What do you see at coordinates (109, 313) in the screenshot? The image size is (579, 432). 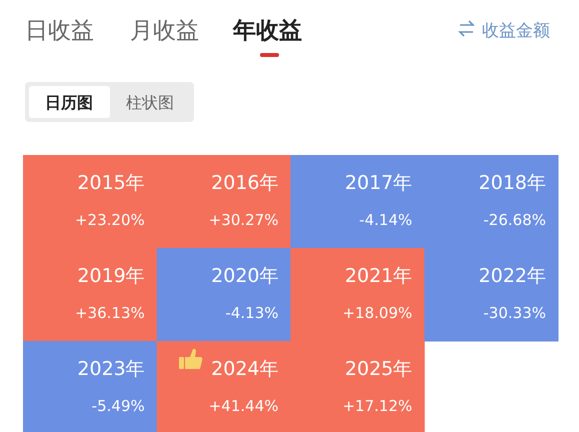 I see `data-label: +36.13%` at bounding box center [109, 313].